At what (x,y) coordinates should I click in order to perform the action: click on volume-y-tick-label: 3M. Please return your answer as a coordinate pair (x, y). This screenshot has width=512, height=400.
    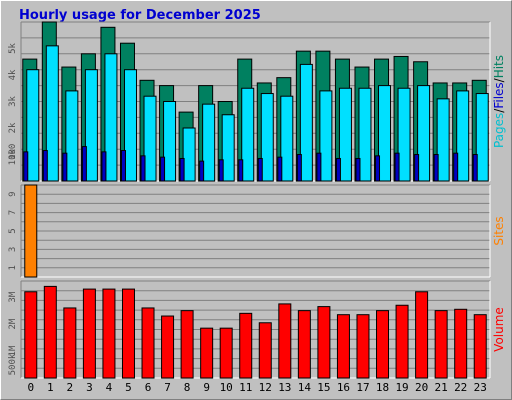
    Looking at the image, I should click on (13, 296).